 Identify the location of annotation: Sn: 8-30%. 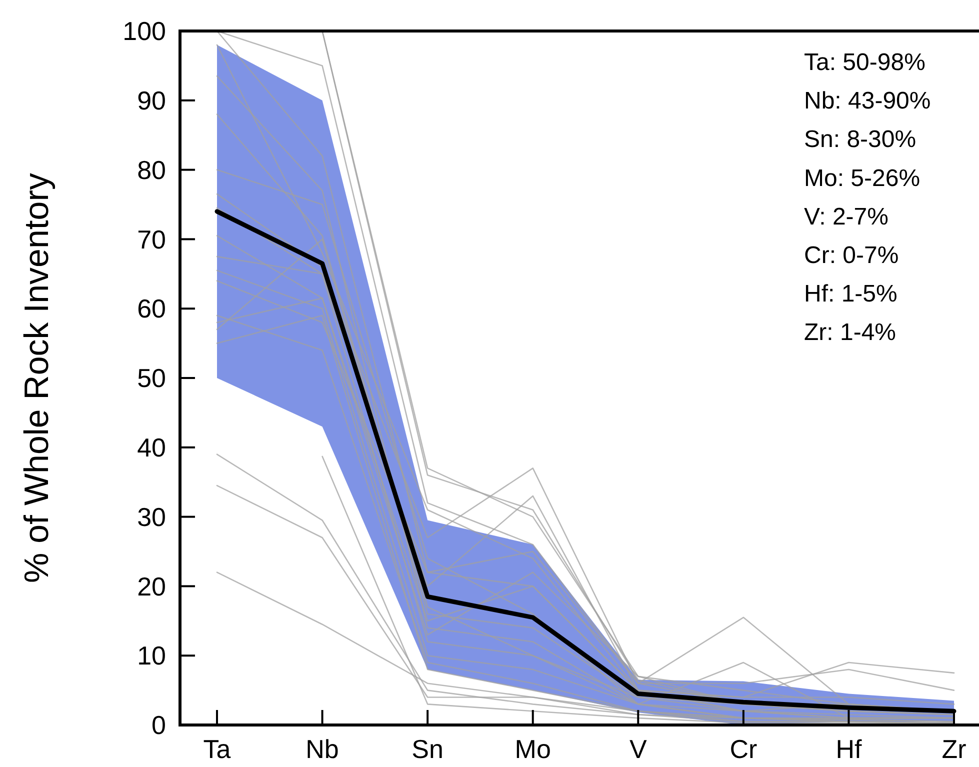
(860, 140).